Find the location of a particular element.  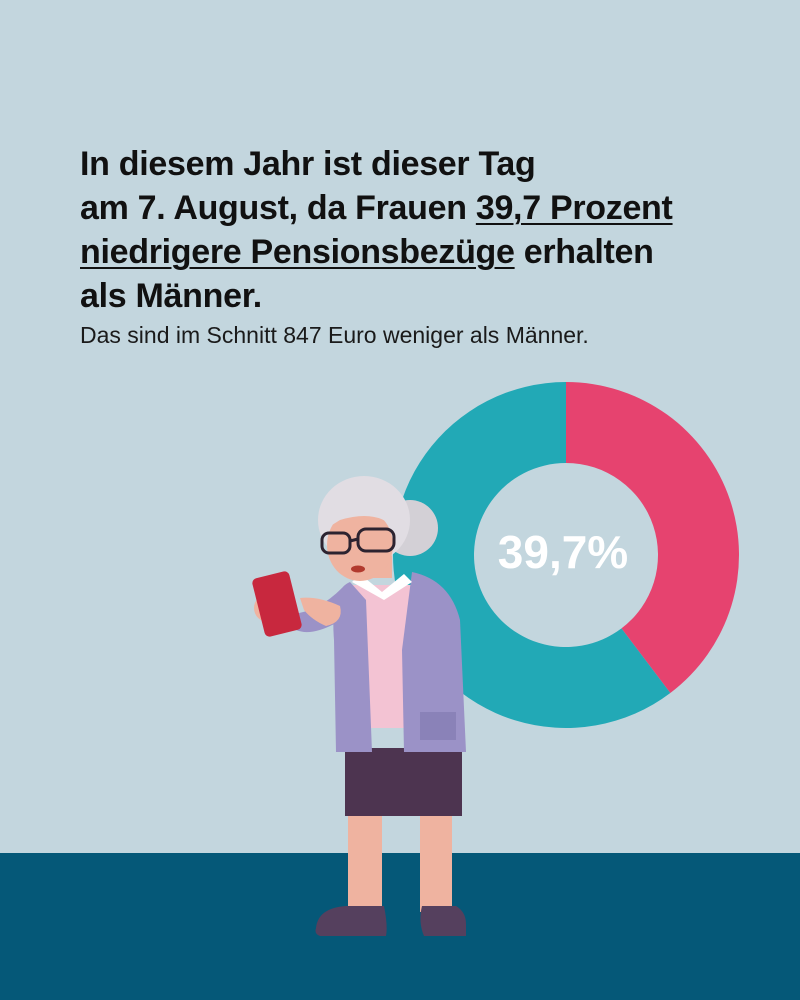

woman-skirt is located at coordinates (403, 782).